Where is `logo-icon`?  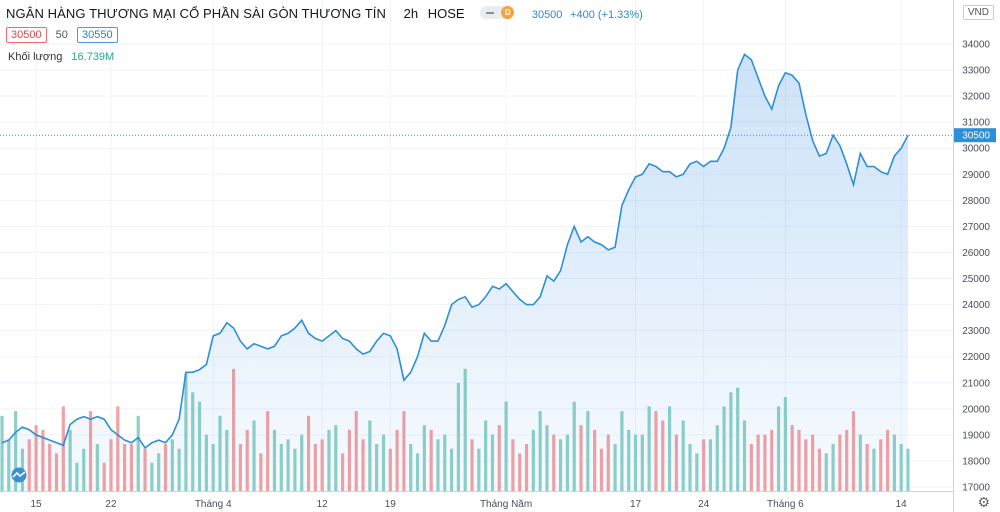 logo-icon is located at coordinates (19, 475).